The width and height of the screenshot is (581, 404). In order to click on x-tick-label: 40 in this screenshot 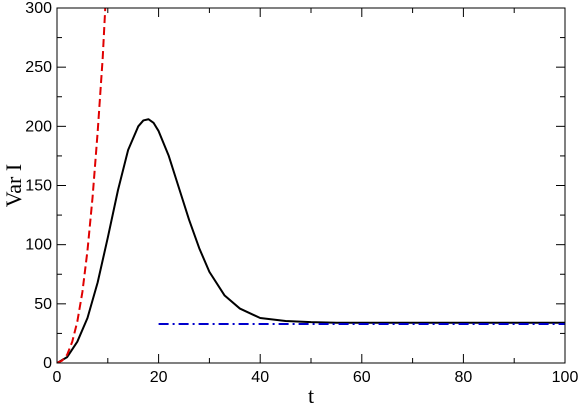, I will do `click(260, 377)`.